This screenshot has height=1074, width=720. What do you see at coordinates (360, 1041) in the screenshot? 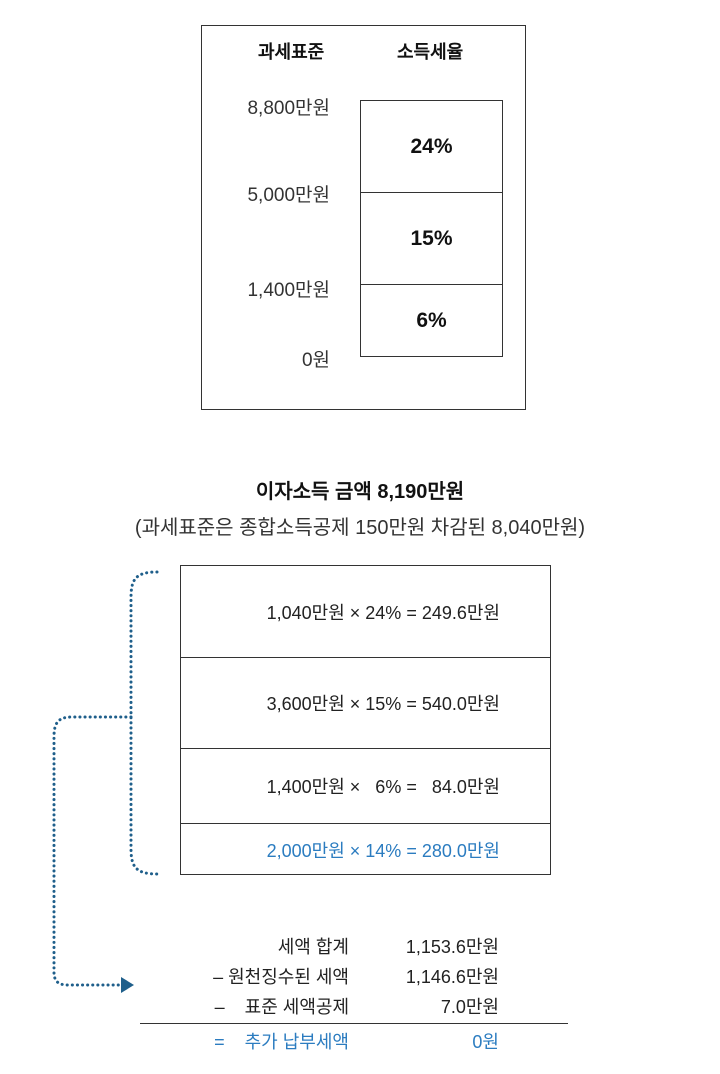
I see `summary-row-additional: = 추가 납부세액 0원` at bounding box center [360, 1041].